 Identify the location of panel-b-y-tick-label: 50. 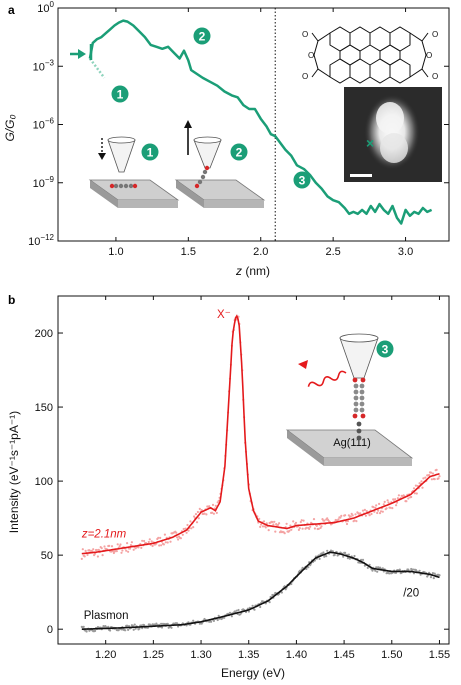
(47, 556).